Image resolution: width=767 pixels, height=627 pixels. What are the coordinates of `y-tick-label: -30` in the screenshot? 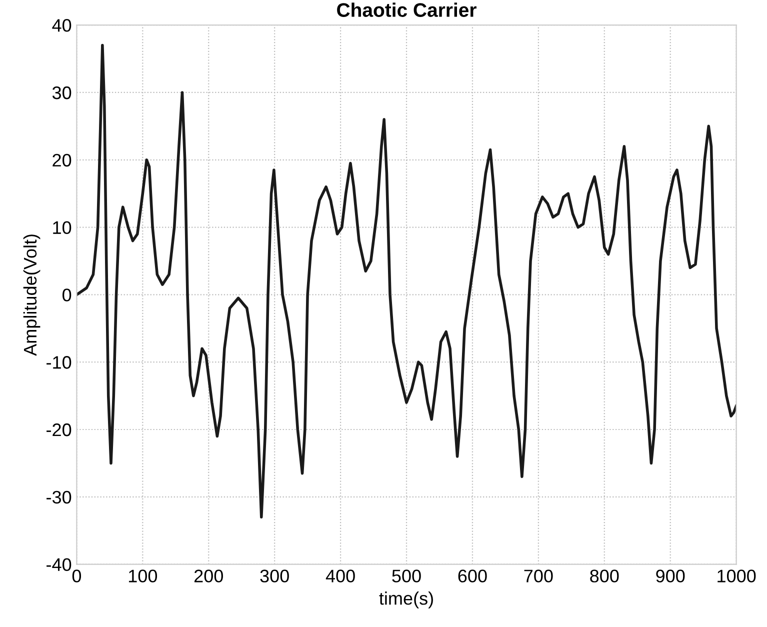 It's located at (59, 497).